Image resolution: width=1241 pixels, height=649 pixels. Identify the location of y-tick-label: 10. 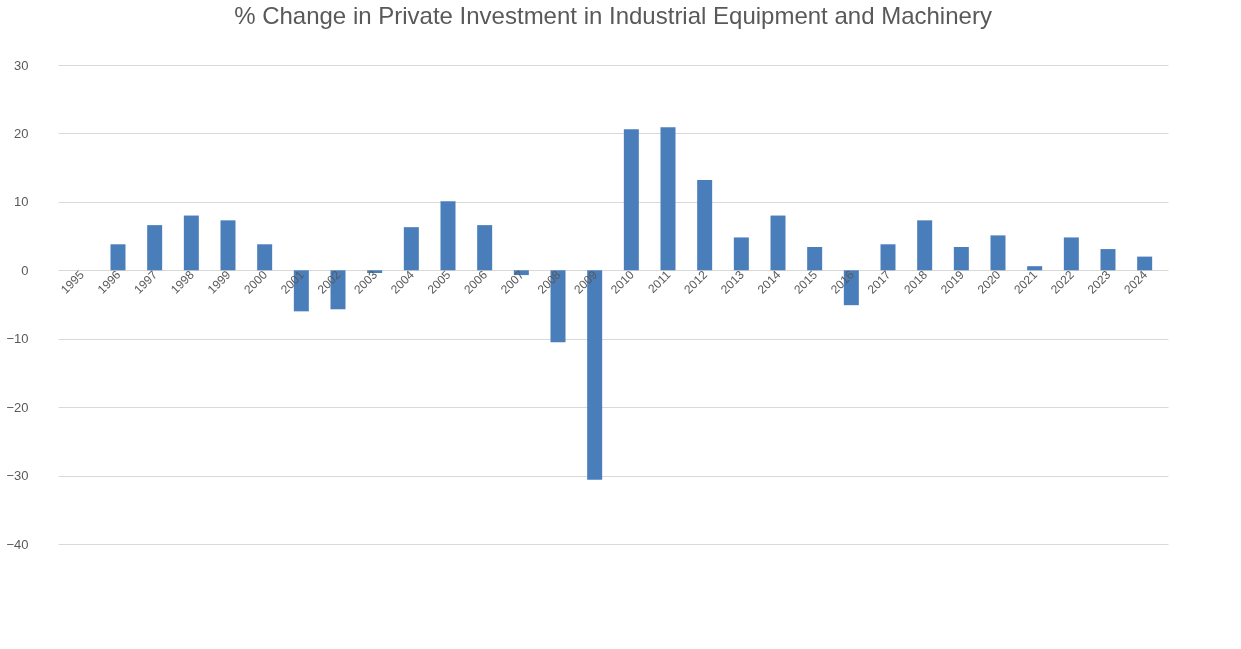
(21, 202).